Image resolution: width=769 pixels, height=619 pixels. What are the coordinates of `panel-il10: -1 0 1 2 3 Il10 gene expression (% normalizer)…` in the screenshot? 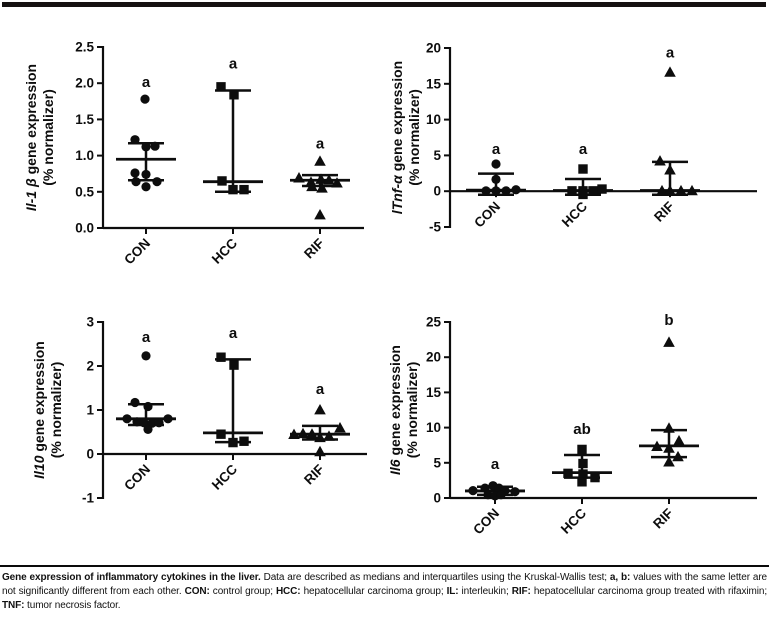 It's located at (199, 410).